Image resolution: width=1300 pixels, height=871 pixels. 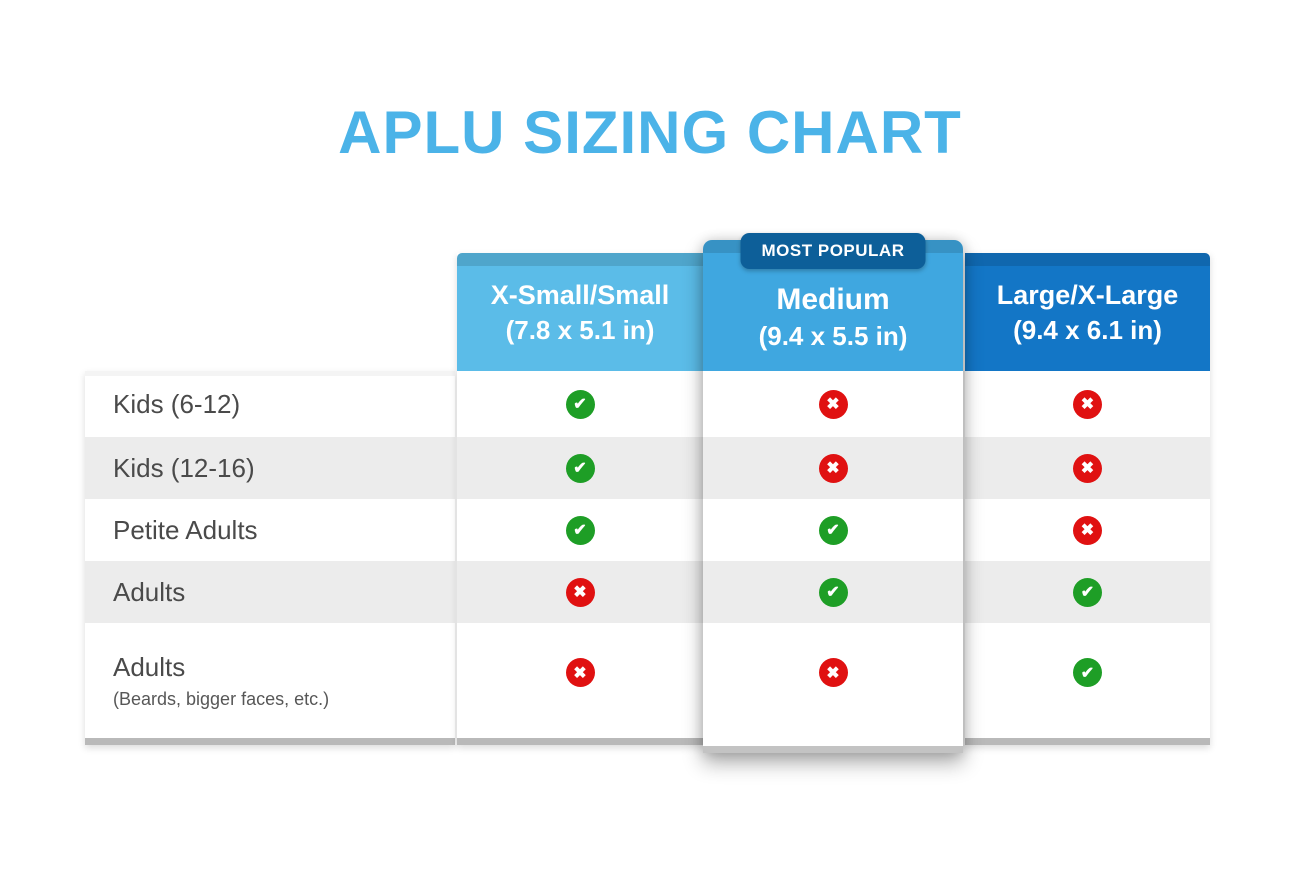 I want to click on column-dimensions: (7.8 x 5.1 in), so click(x=580, y=329).